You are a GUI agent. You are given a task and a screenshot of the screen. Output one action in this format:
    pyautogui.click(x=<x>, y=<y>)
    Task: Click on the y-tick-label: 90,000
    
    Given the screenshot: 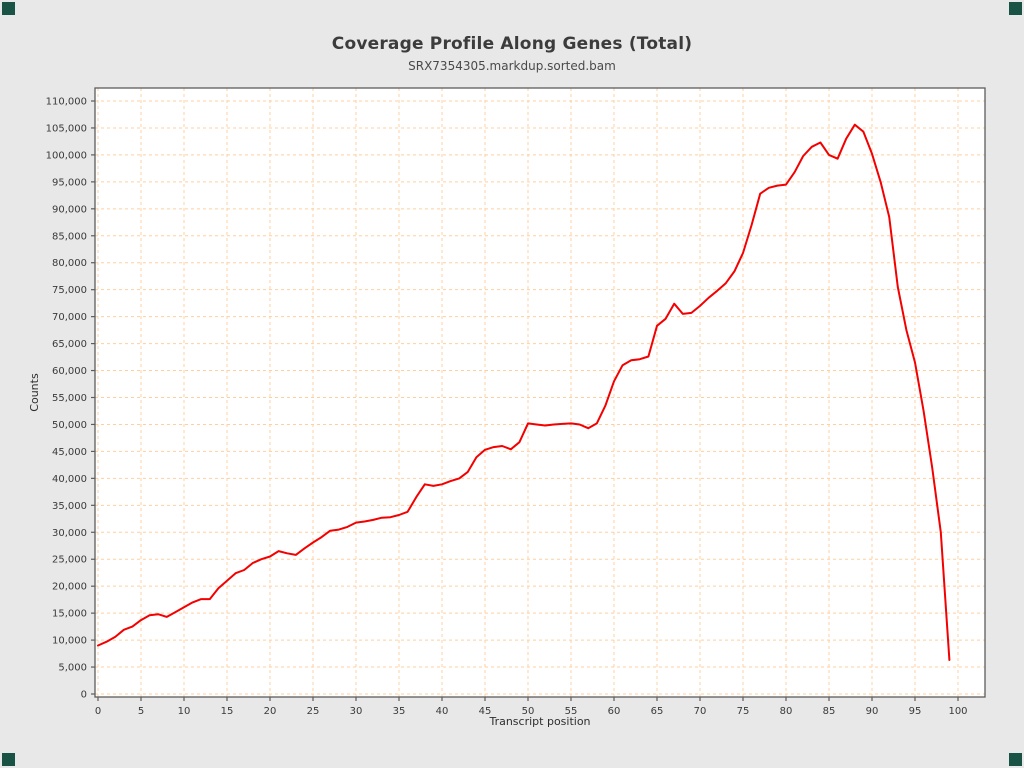 What is the action you would take?
    pyautogui.click(x=69, y=209)
    